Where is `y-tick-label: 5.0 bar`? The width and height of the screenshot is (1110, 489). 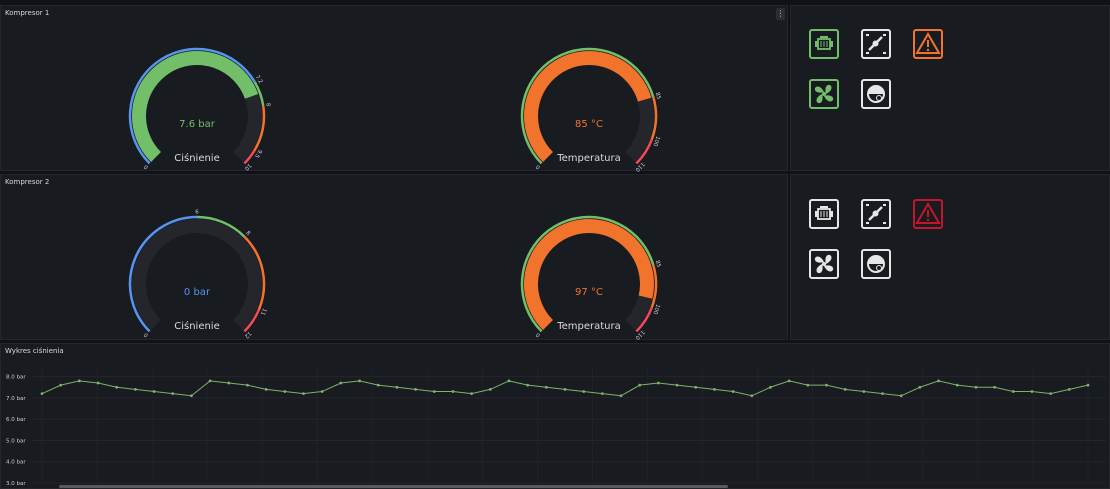 y-tick-label: 5.0 bar is located at coordinates (16, 441).